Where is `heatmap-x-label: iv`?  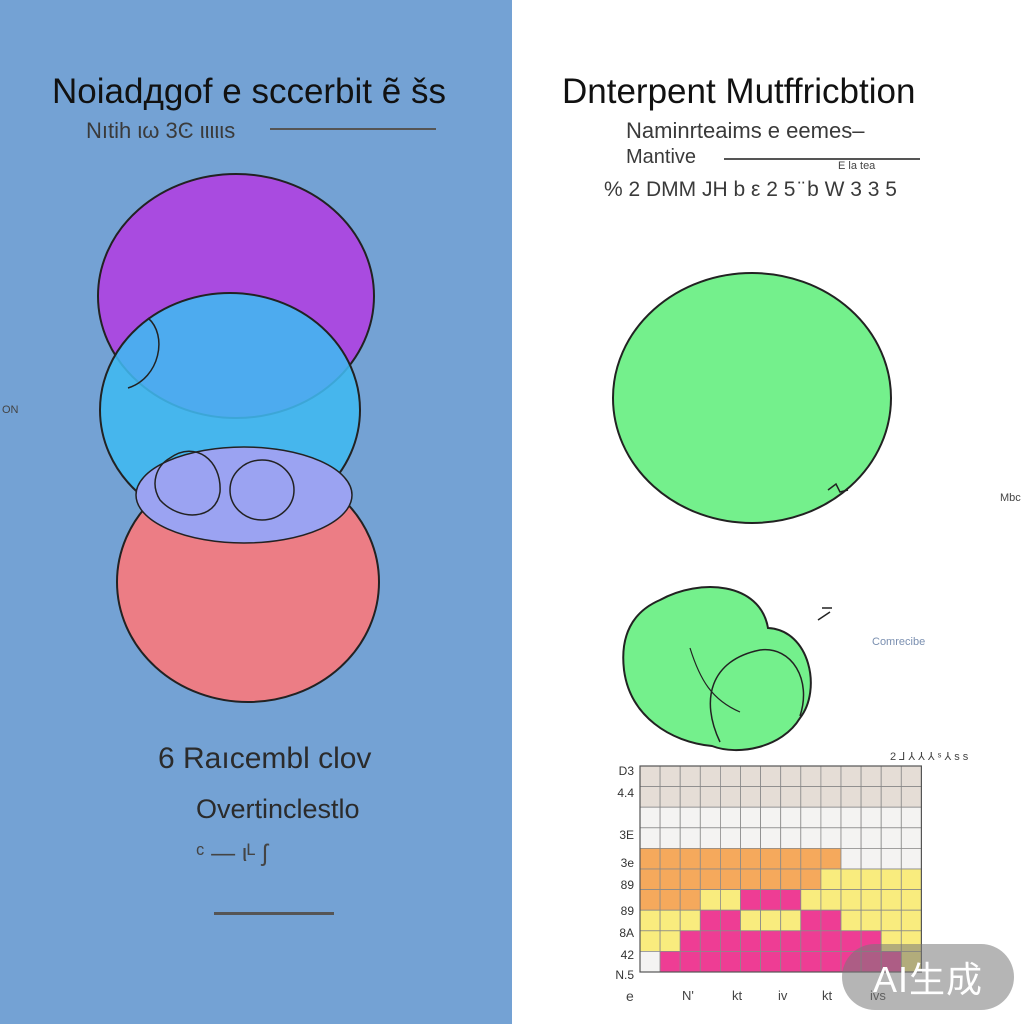 heatmap-x-label: iv is located at coordinates (783, 995).